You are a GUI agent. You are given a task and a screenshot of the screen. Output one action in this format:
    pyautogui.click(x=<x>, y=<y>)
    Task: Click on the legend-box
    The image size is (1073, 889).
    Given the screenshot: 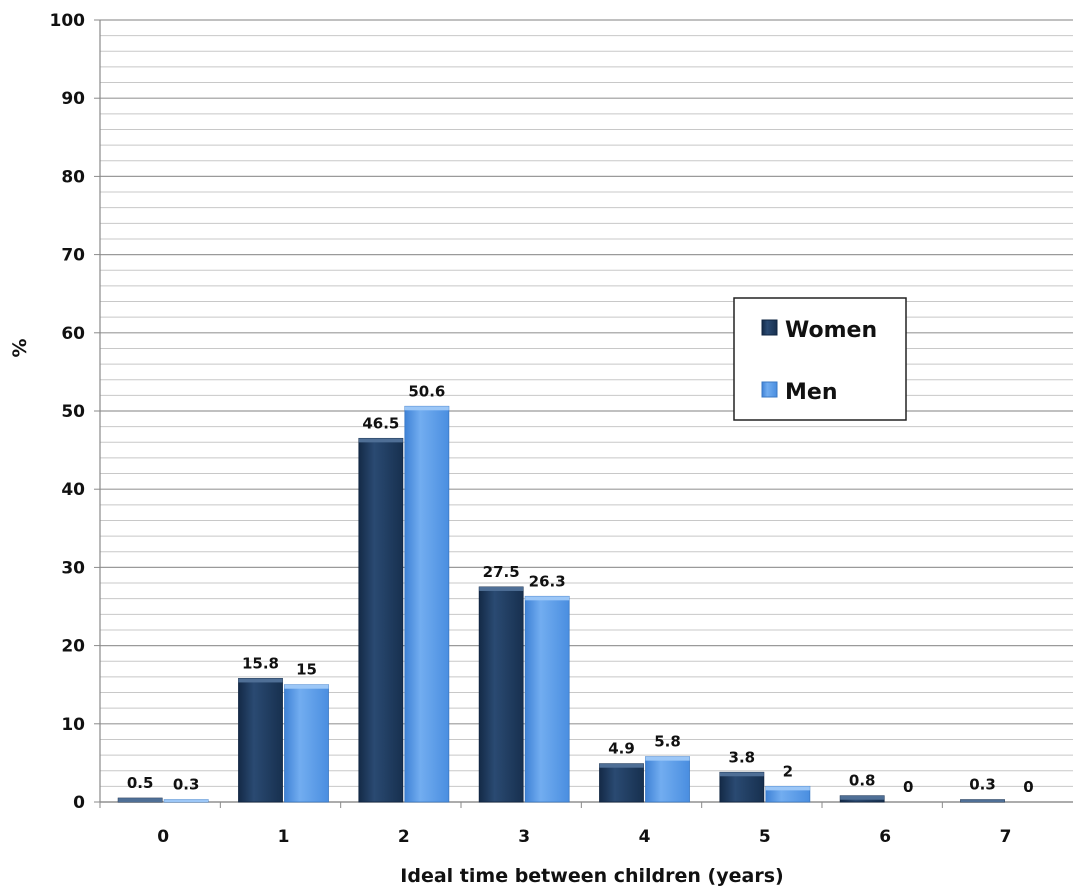 What is the action you would take?
    pyautogui.click(x=820, y=359)
    